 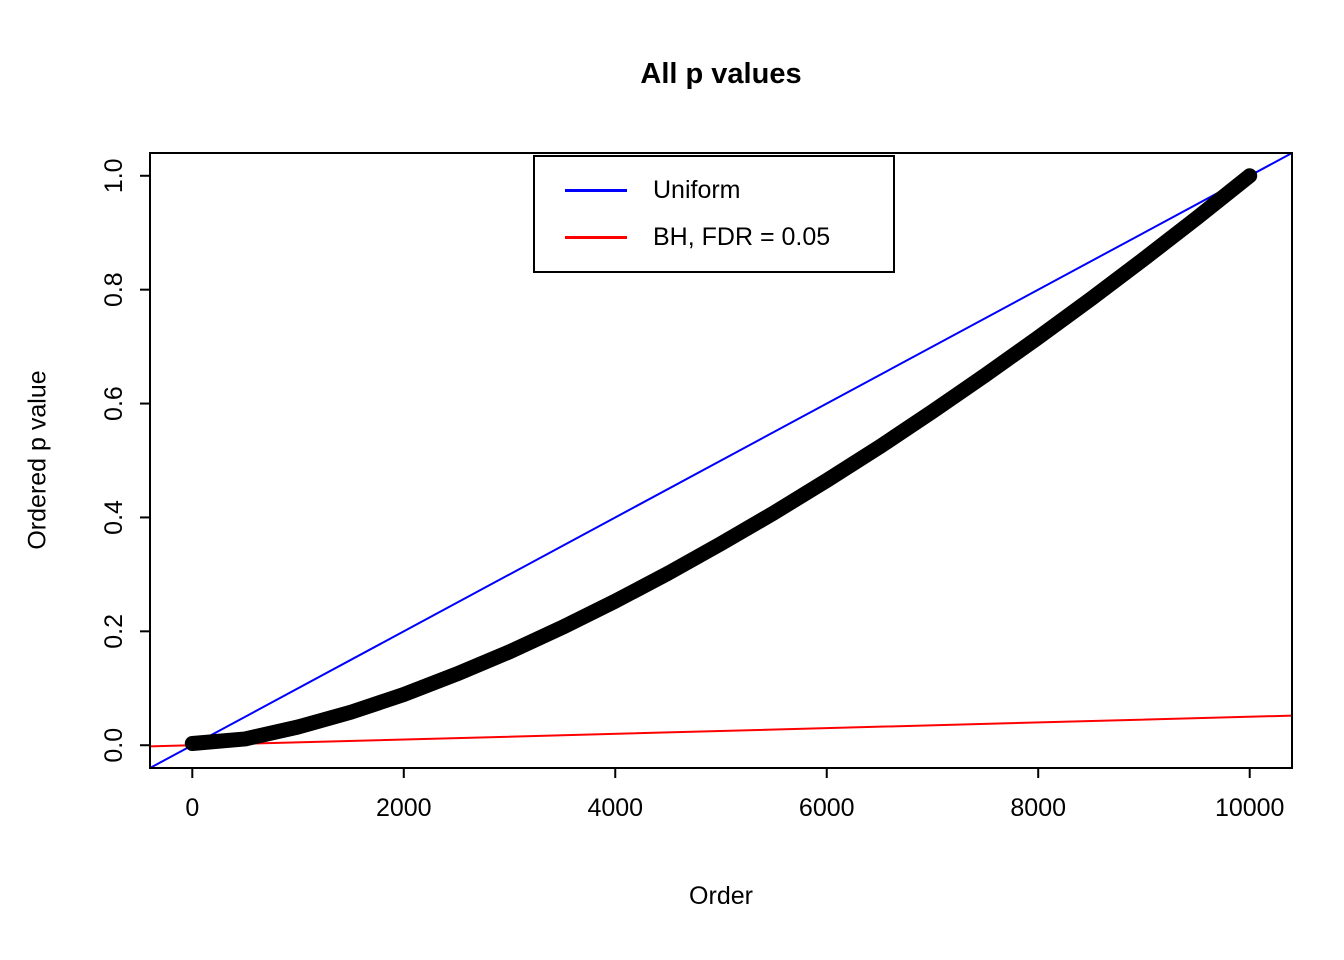 I want to click on x-tick-label: 2000, so click(x=404, y=808).